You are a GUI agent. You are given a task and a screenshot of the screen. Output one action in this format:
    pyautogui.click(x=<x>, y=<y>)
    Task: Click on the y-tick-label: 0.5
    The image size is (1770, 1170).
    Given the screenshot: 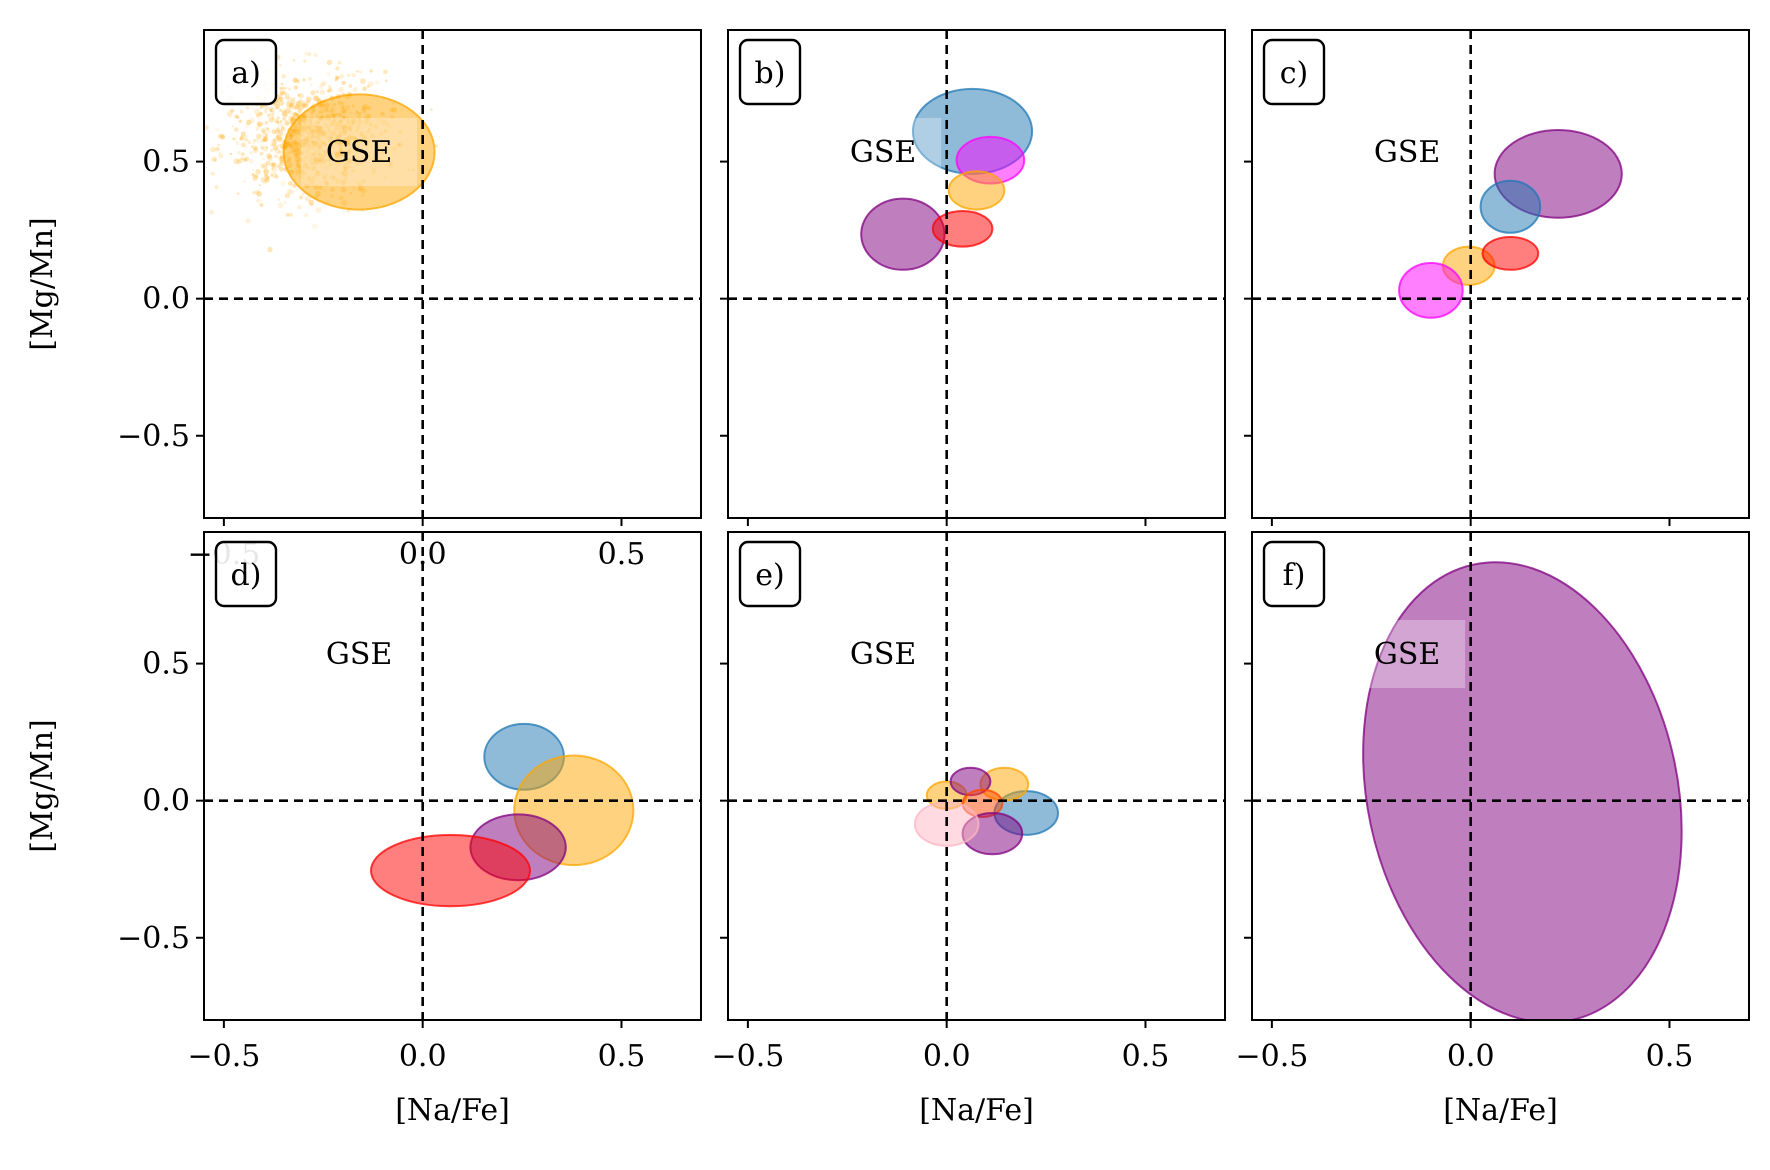 What is the action you would take?
    pyautogui.click(x=166, y=664)
    